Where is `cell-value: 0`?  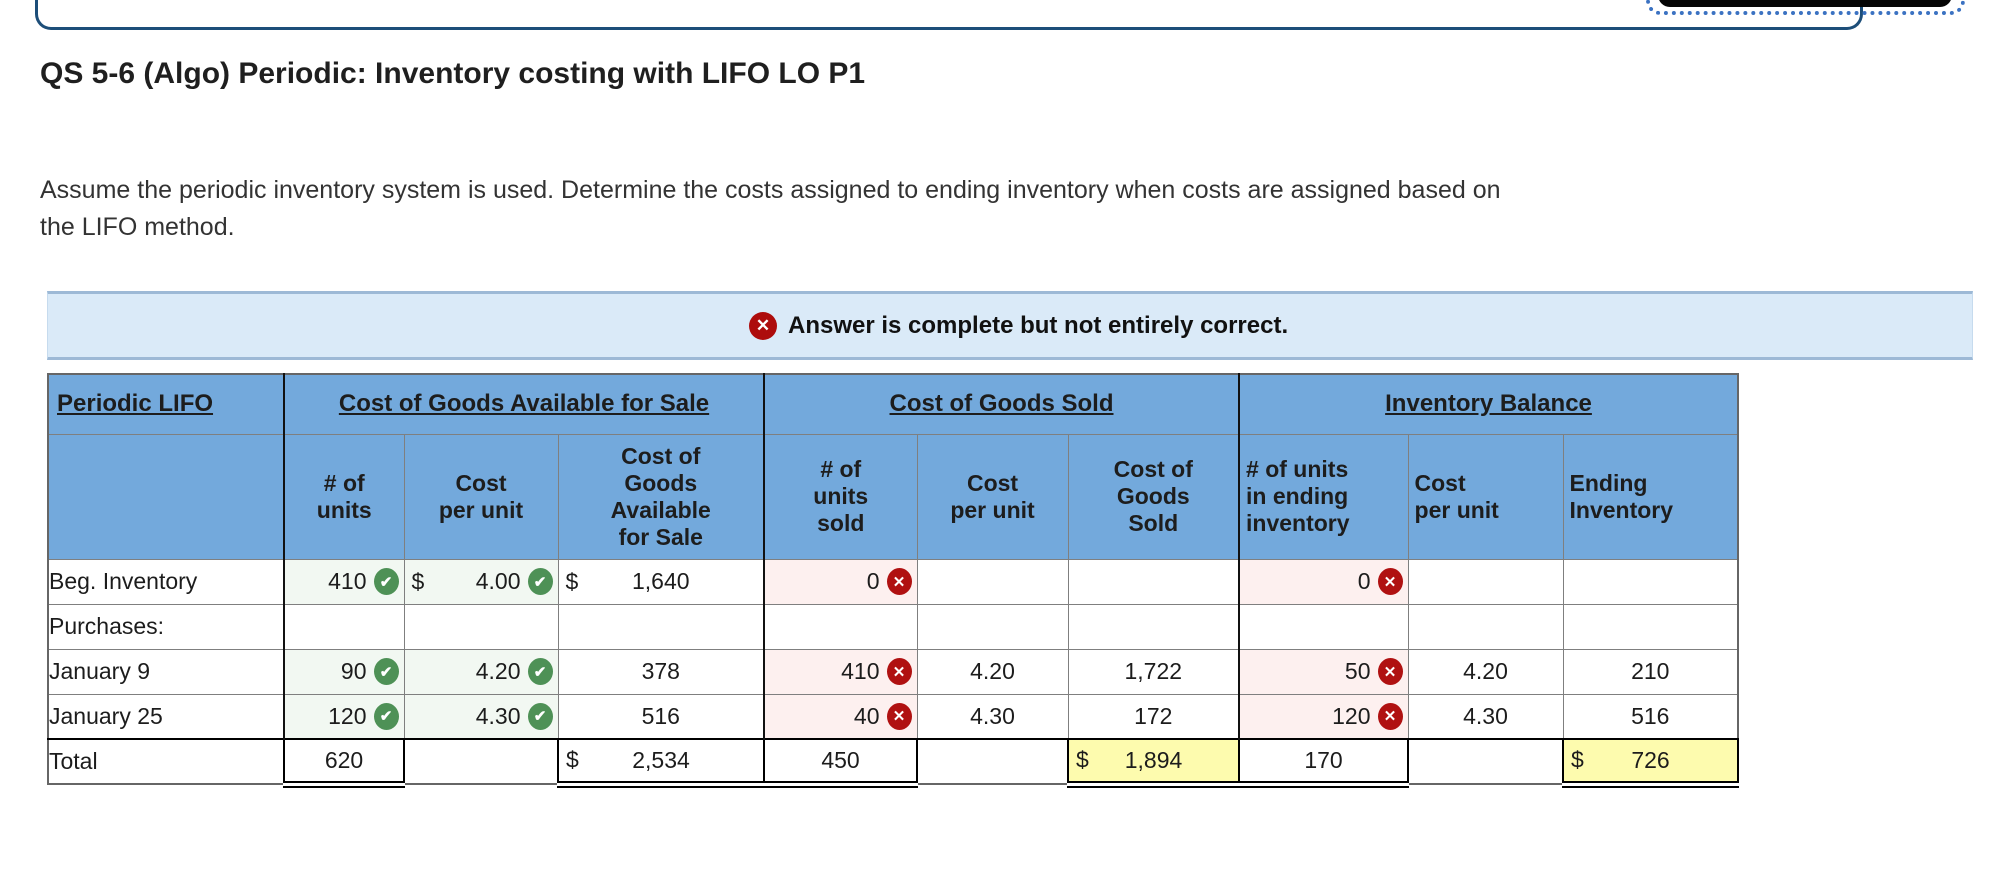
cell-value: 0 is located at coordinates (1364, 581).